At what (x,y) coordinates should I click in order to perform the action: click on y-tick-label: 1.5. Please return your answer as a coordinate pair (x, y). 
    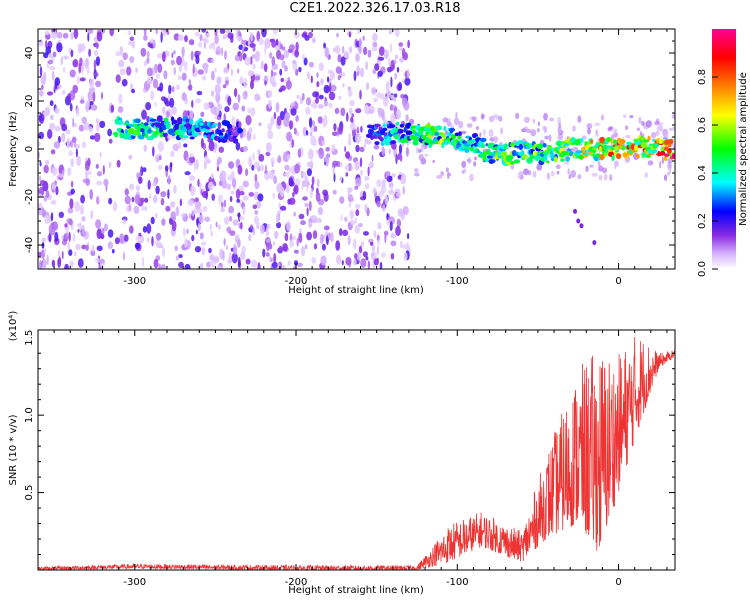
    Looking at the image, I should click on (29, 338).